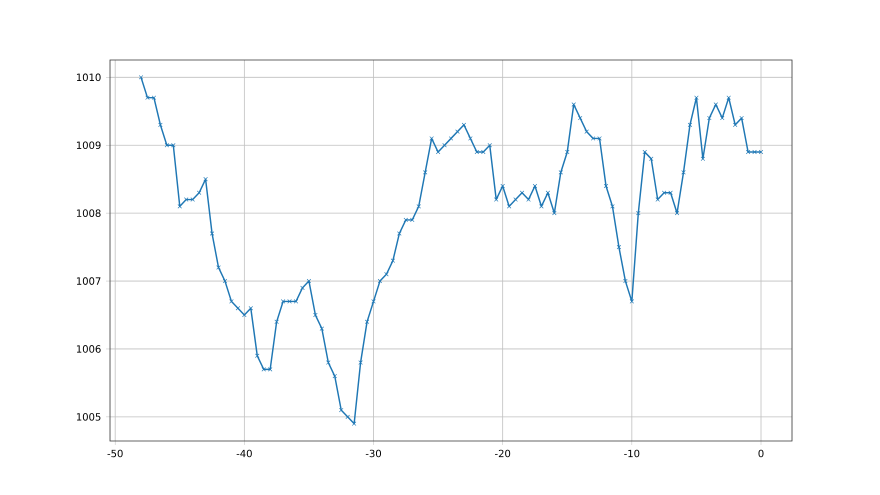  I want to click on x-tick-label: -10, so click(632, 454).